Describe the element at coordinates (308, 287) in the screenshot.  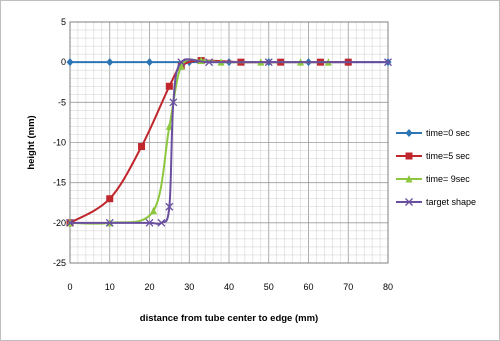
I see `x-tick-label: 60` at that location.